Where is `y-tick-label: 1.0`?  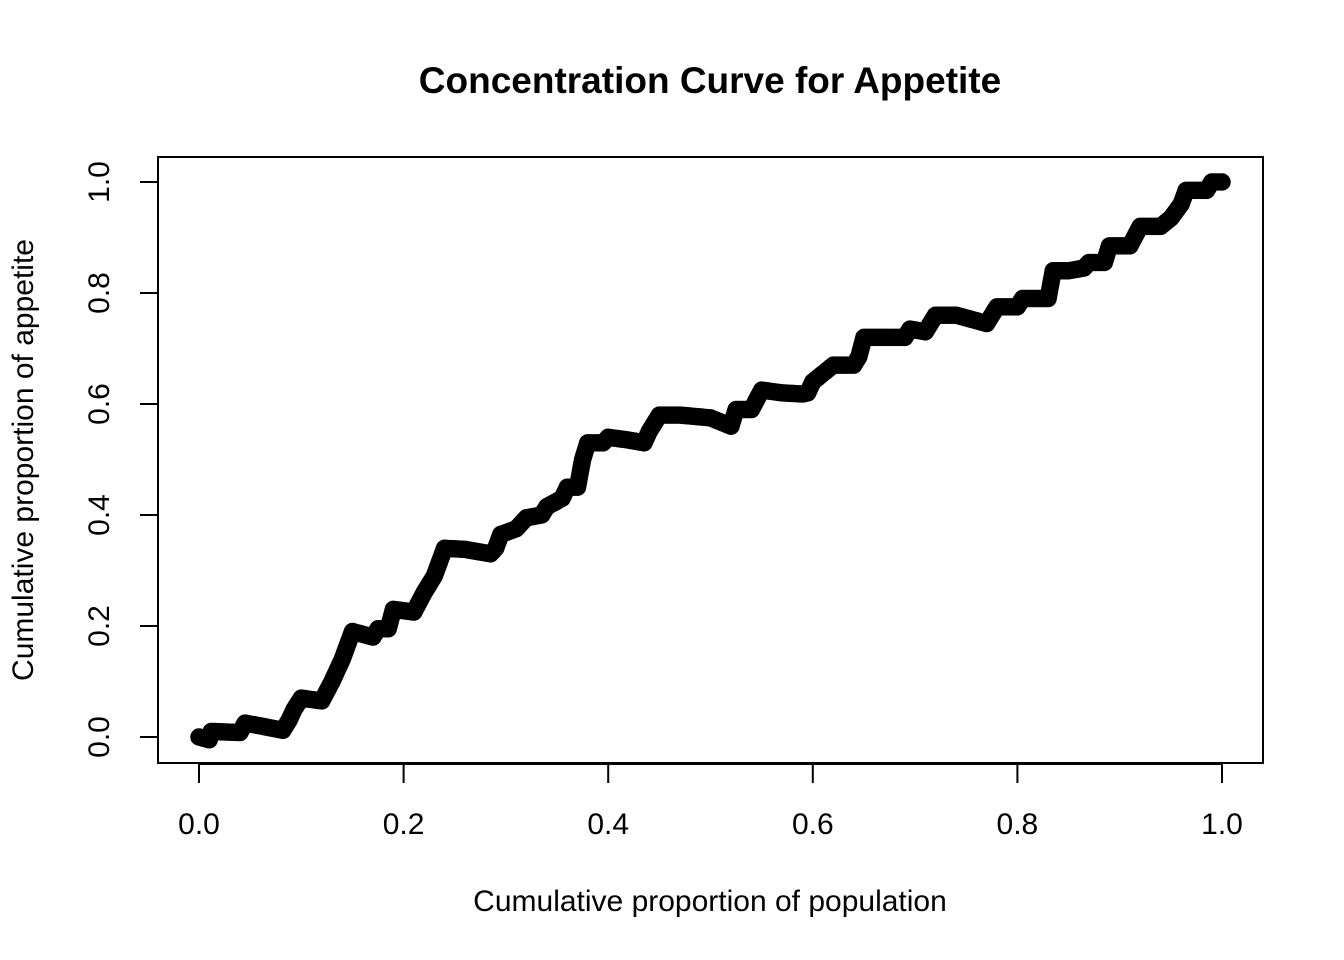 y-tick-label: 1.0 is located at coordinates (99, 182).